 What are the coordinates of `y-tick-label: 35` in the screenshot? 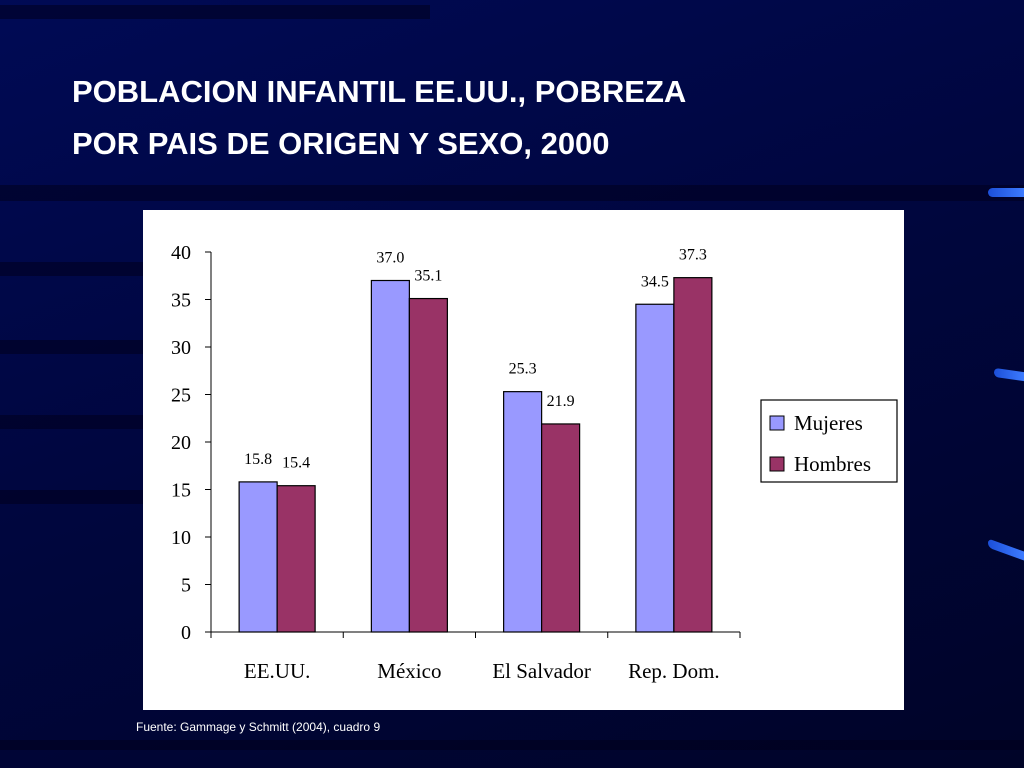 It's located at (181, 301).